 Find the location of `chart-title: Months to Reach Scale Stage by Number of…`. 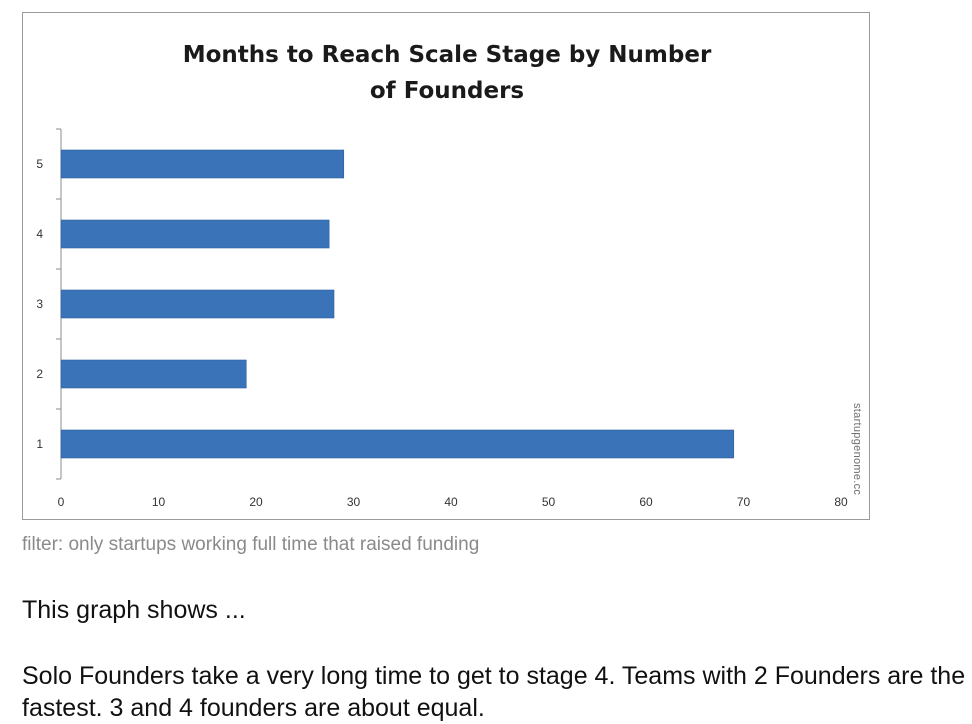

chart-title: Months to Reach Scale Stage by Number of… is located at coordinates (447, 73).